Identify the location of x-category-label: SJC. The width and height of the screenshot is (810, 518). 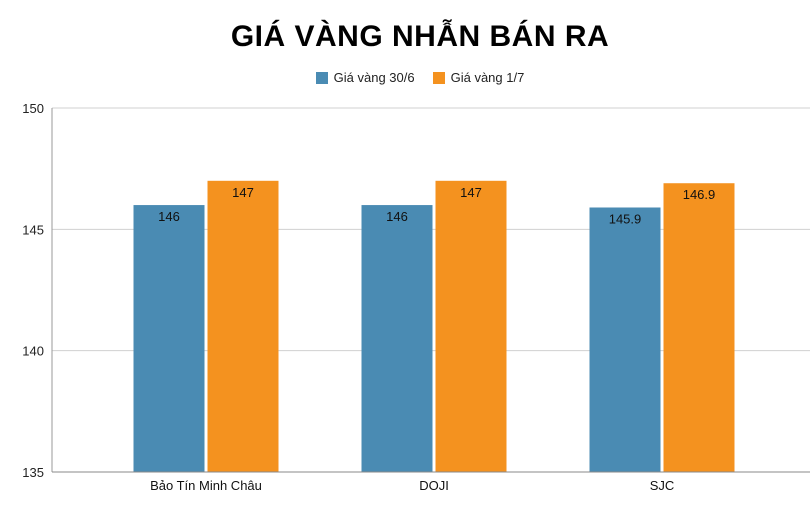
(662, 485).